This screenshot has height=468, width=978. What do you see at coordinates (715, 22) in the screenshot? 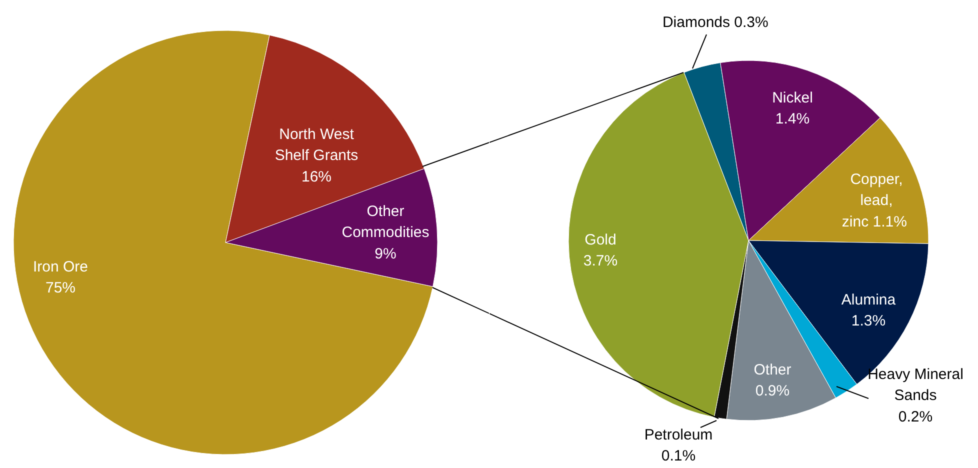
I see `slice-label: Diamonds 0.3%` at bounding box center [715, 22].